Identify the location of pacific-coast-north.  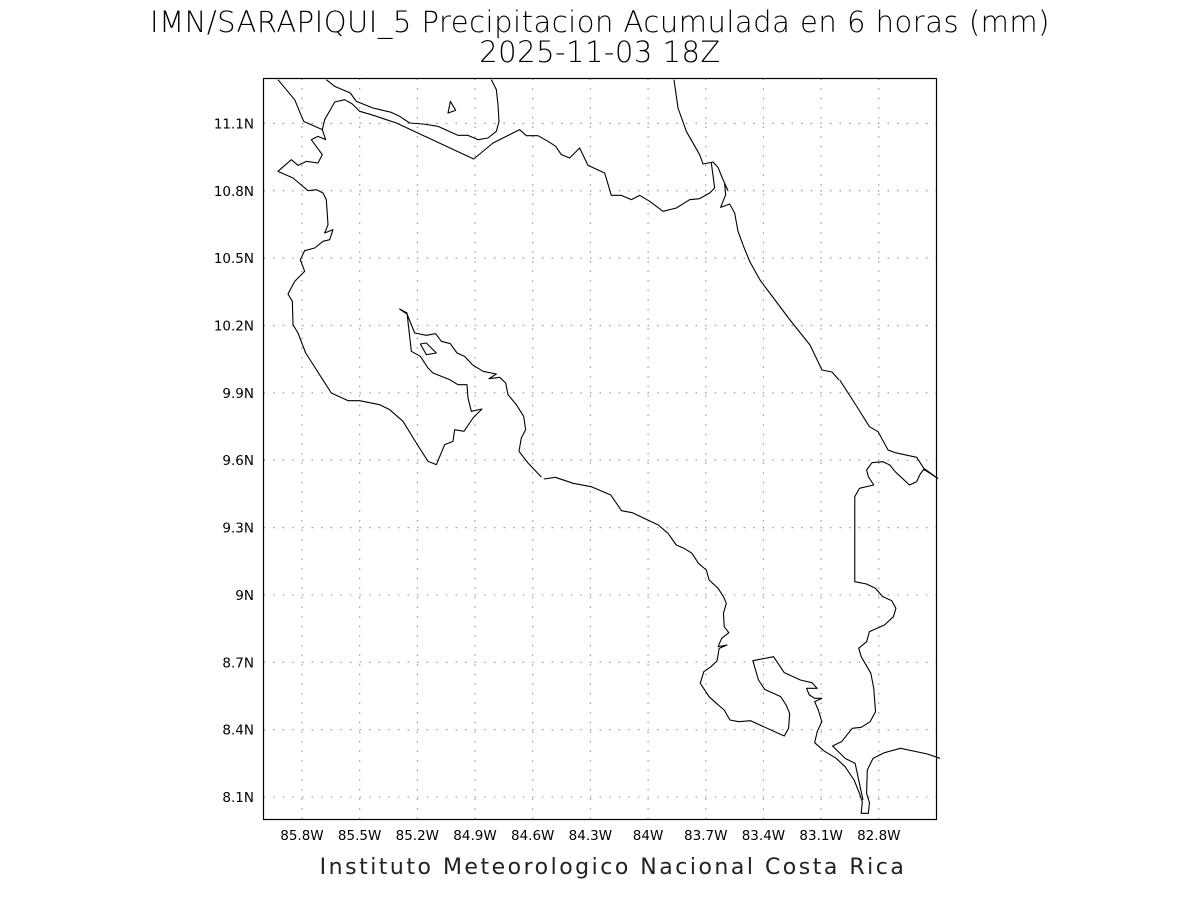
(409, 278).